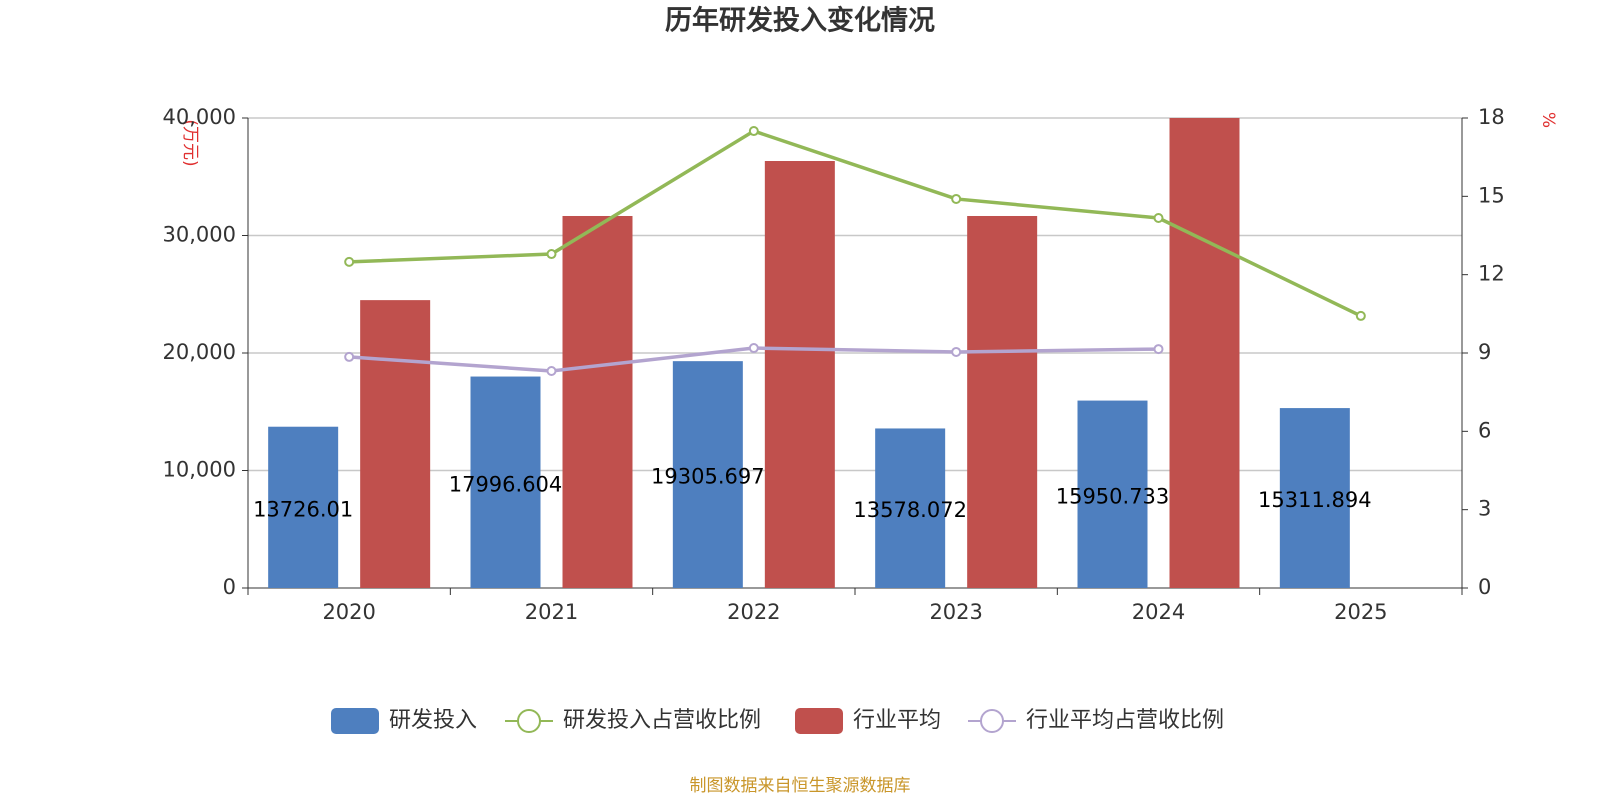  I want to click on legend-label: 研发投入占营收比例, so click(662, 720).